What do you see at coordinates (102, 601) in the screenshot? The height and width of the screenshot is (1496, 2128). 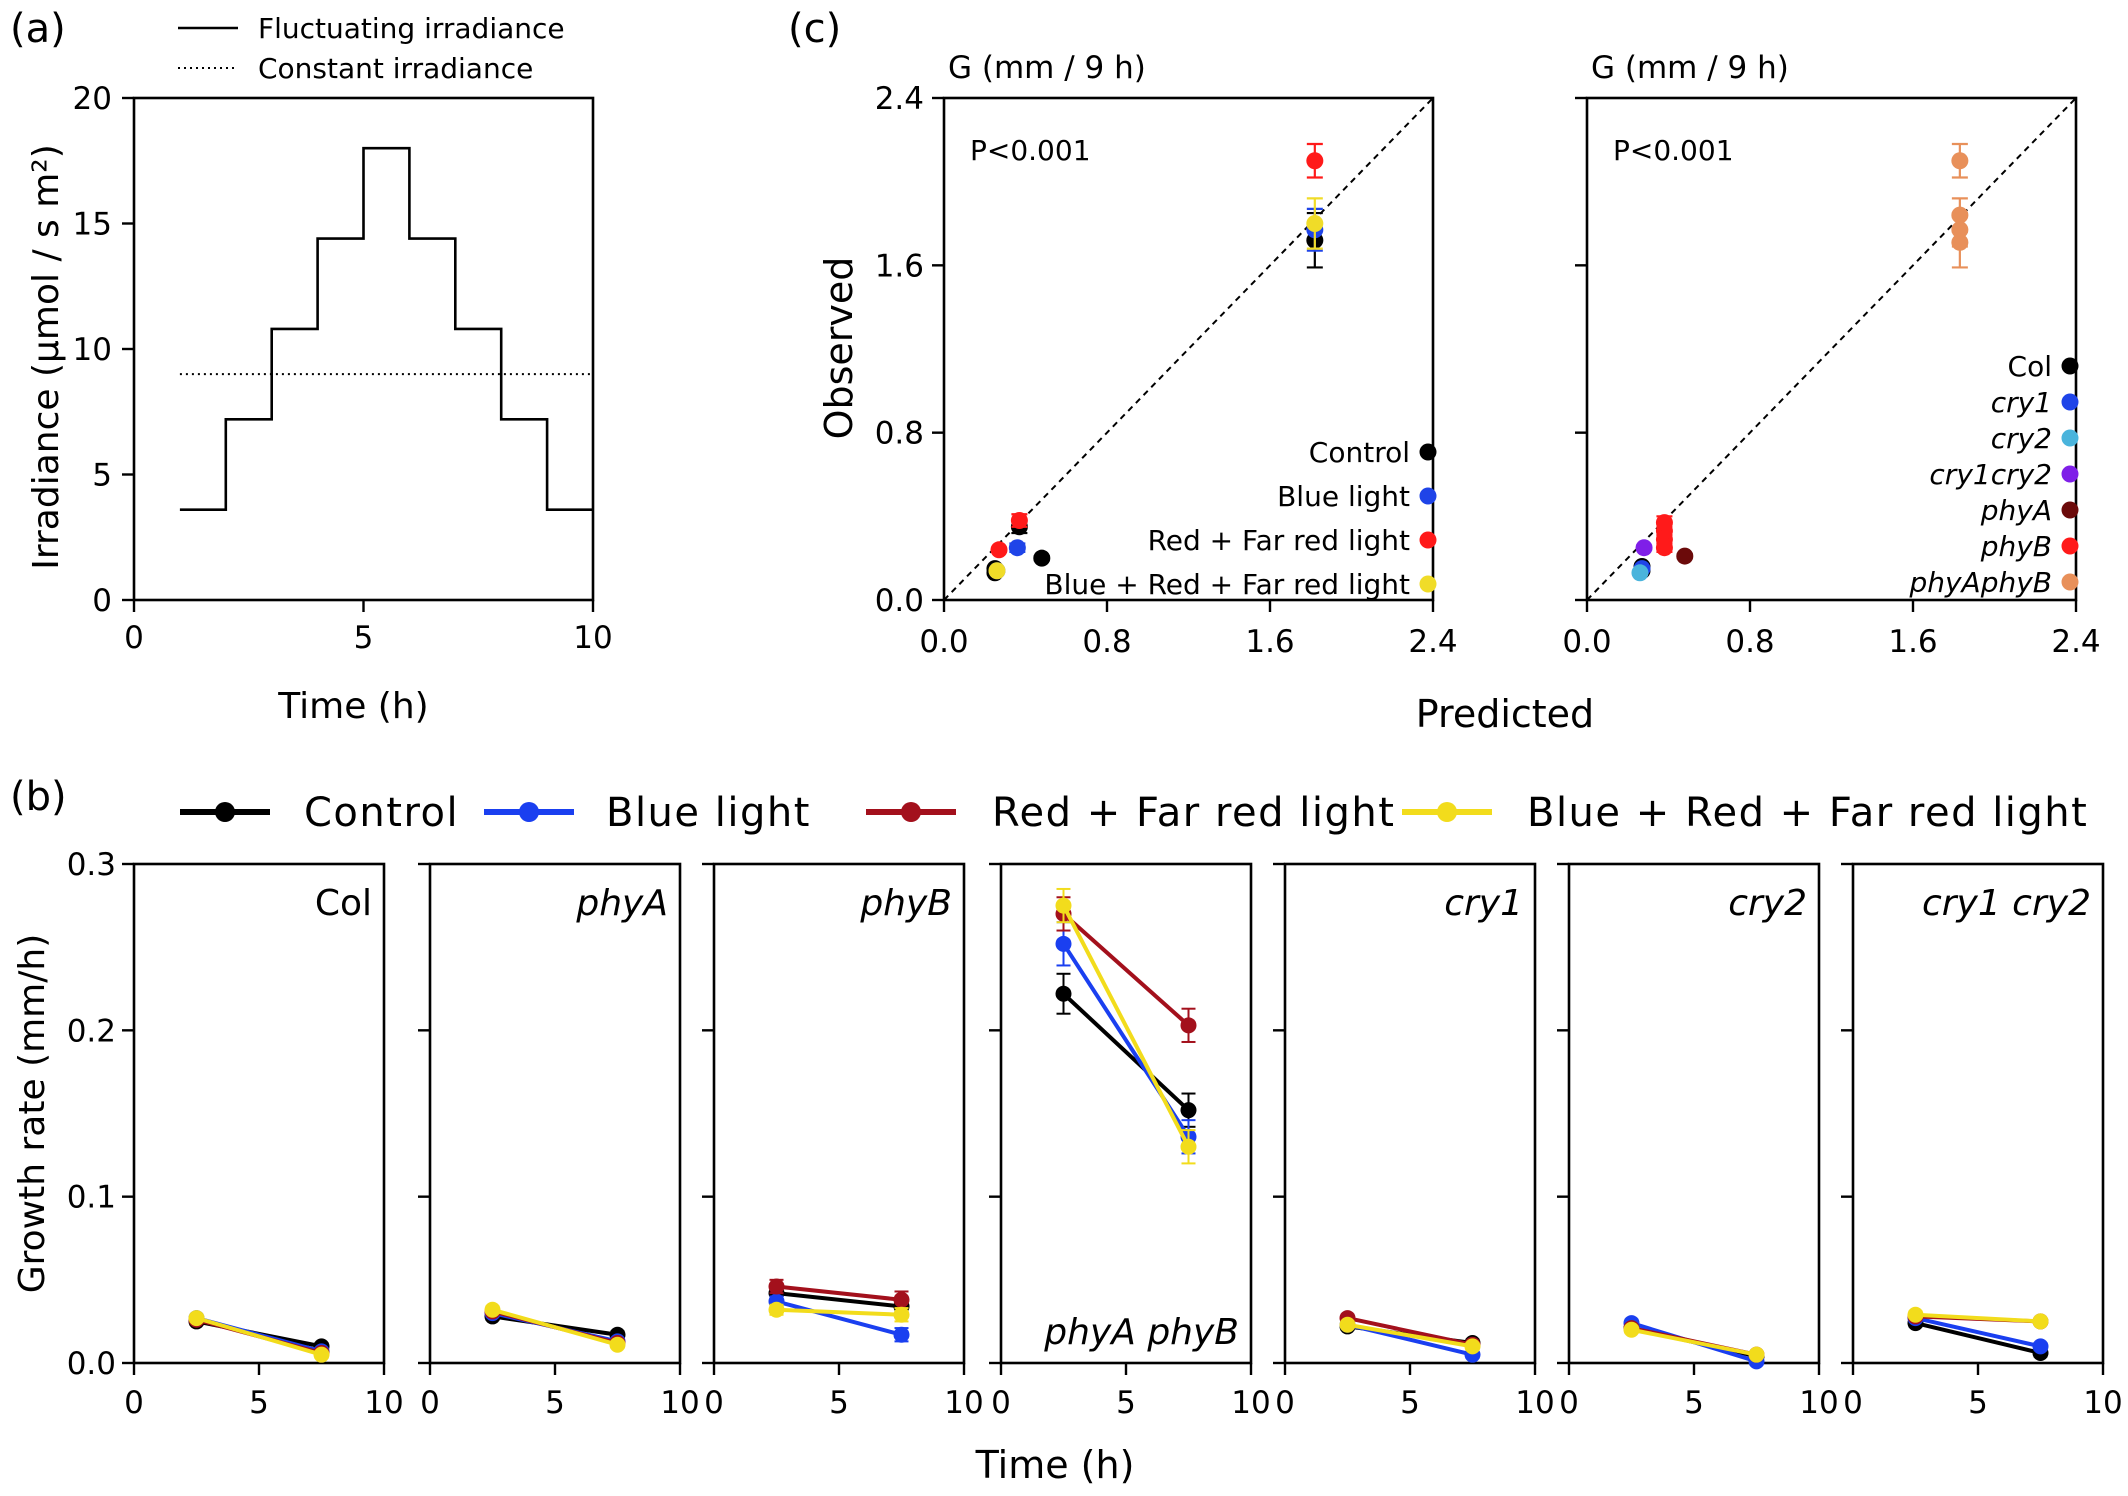 I see `y-tick-label: 0` at bounding box center [102, 601].